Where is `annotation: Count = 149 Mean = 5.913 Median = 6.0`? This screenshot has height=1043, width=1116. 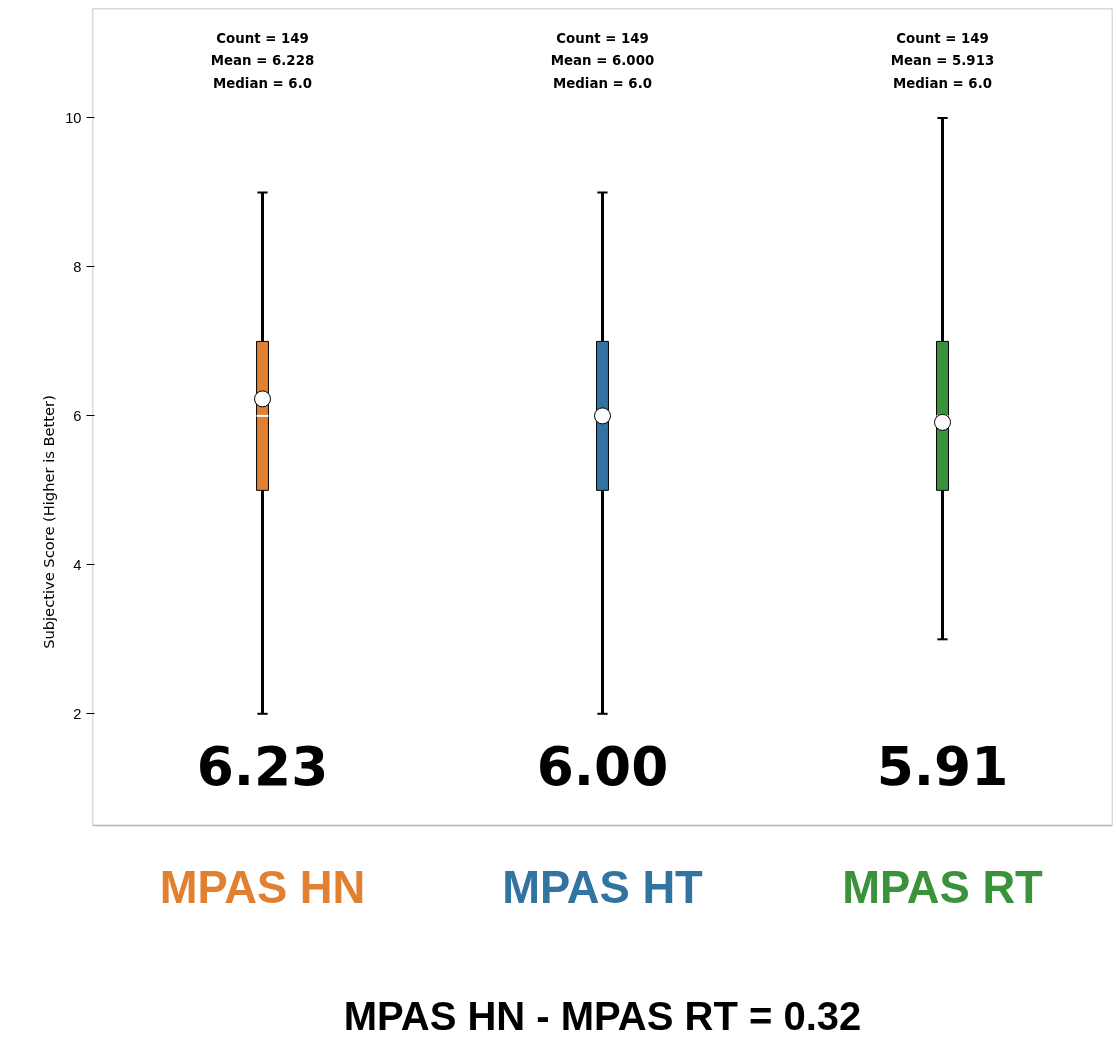 annotation: Count = 149 Mean = 5.913 Median = 6.0 is located at coordinates (942, 60).